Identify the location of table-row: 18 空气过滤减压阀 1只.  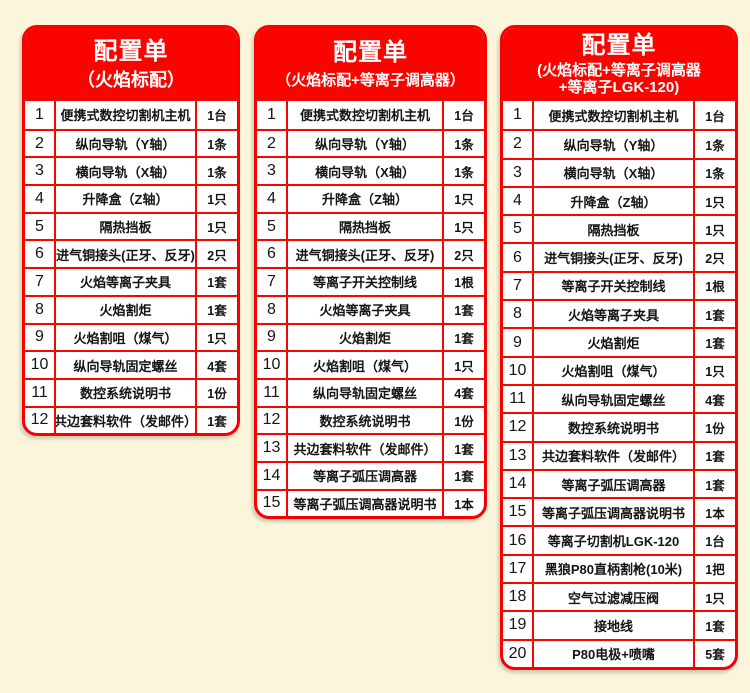
(619, 596).